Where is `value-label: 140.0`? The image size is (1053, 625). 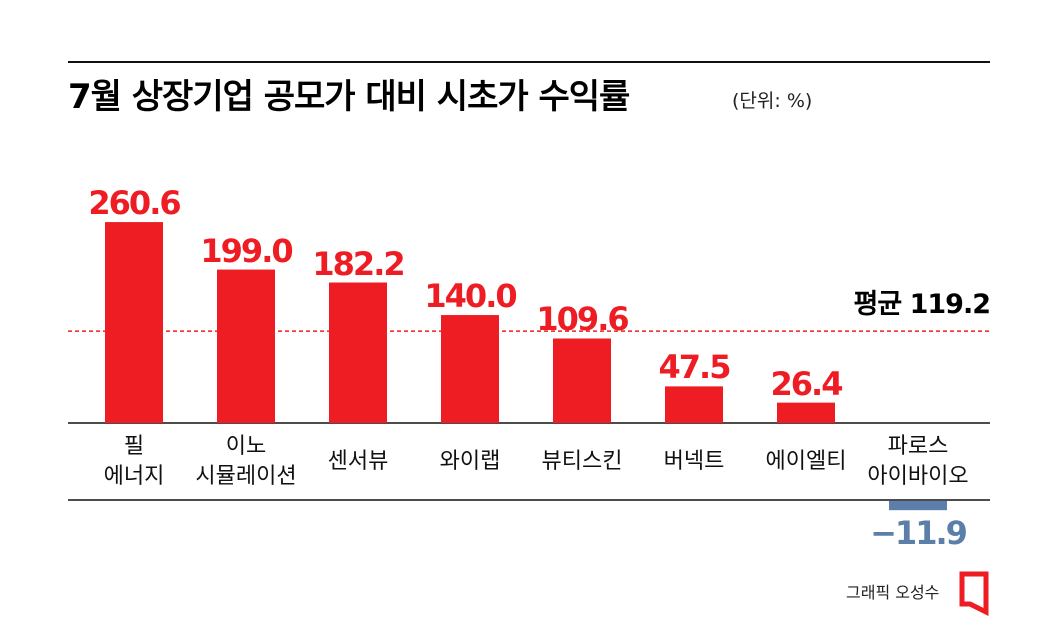 value-label: 140.0 is located at coordinates (470, 296).